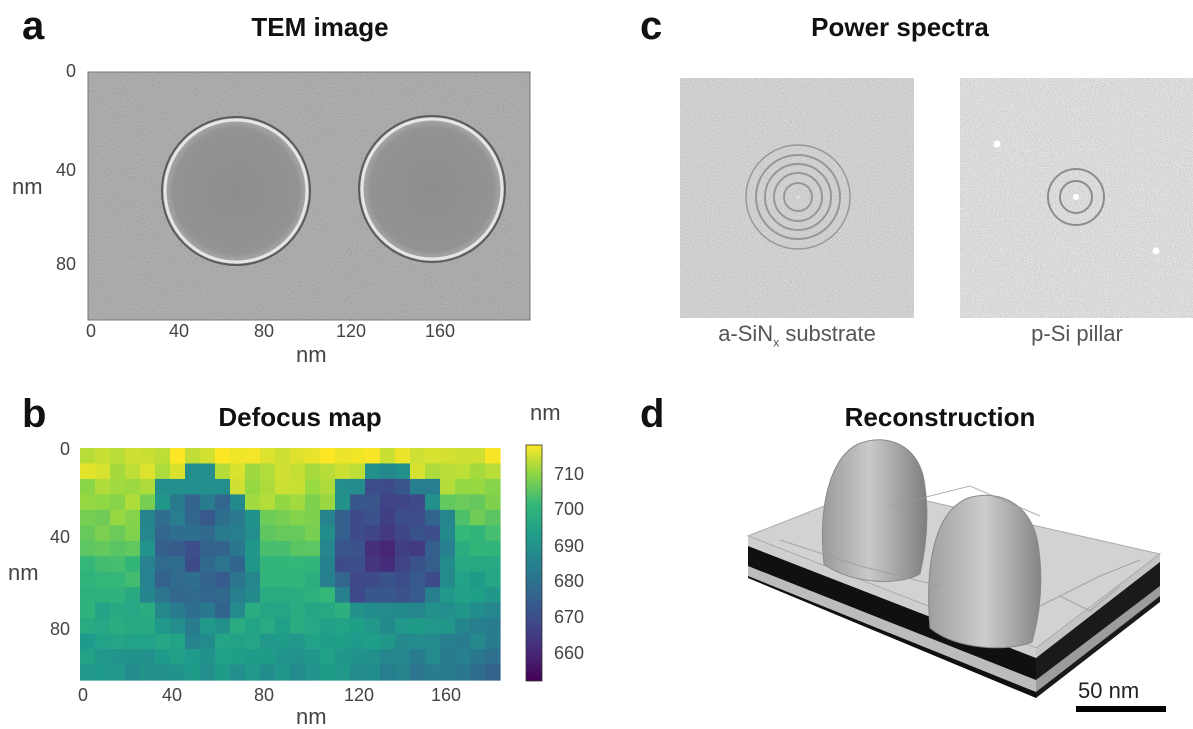 This screenshot has height=729, width=1193. I want to click on panel-b-title: Defocus map, so click(300, 417).